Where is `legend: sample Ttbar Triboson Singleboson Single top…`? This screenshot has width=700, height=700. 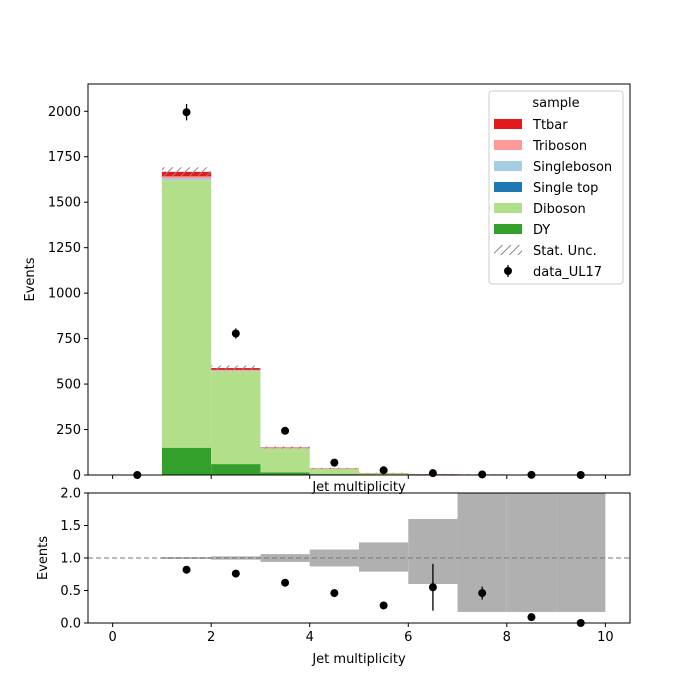 legend: sample Ttbar Triboson Singleboson Single top… is located at coordinates (556, 187).